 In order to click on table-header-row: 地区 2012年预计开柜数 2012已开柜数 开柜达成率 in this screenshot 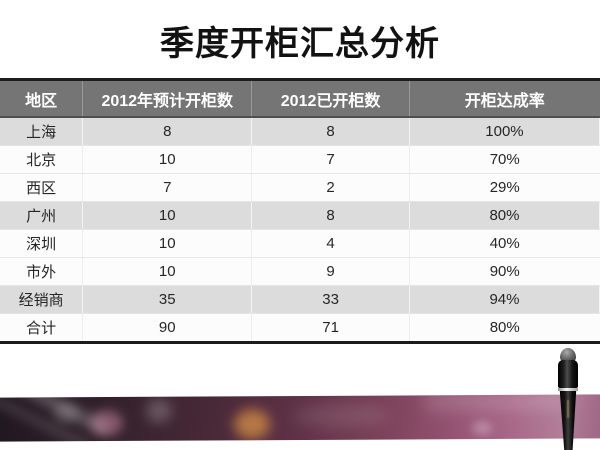, I will do `click(300, 99)`.